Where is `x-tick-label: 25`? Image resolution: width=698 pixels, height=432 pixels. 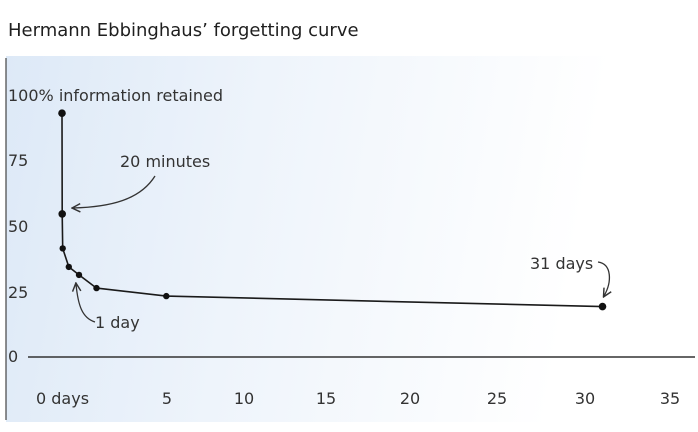 x-tick-label: 25 is located at coordinates (497, 398).